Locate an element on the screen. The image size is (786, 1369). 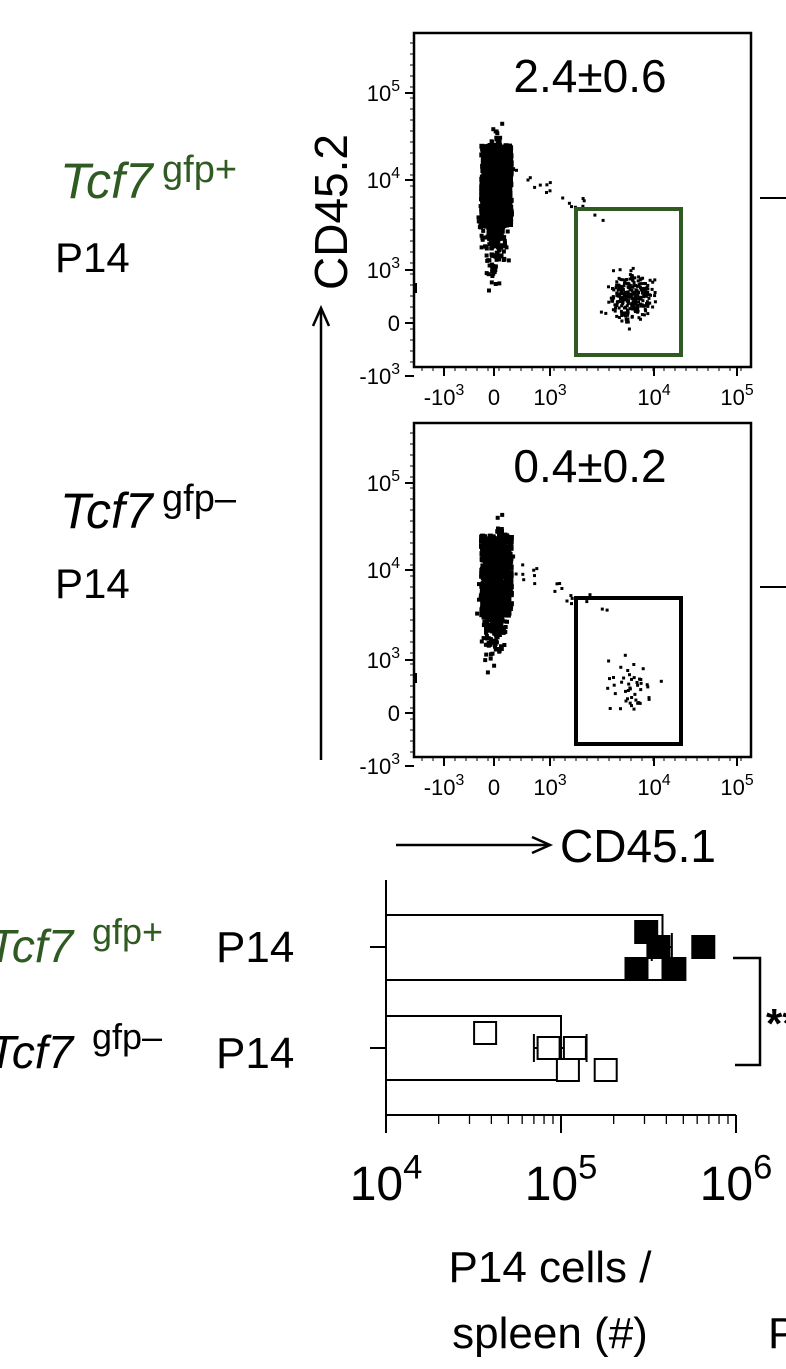
tick-label: -103 is located at coordinates (379, 765).